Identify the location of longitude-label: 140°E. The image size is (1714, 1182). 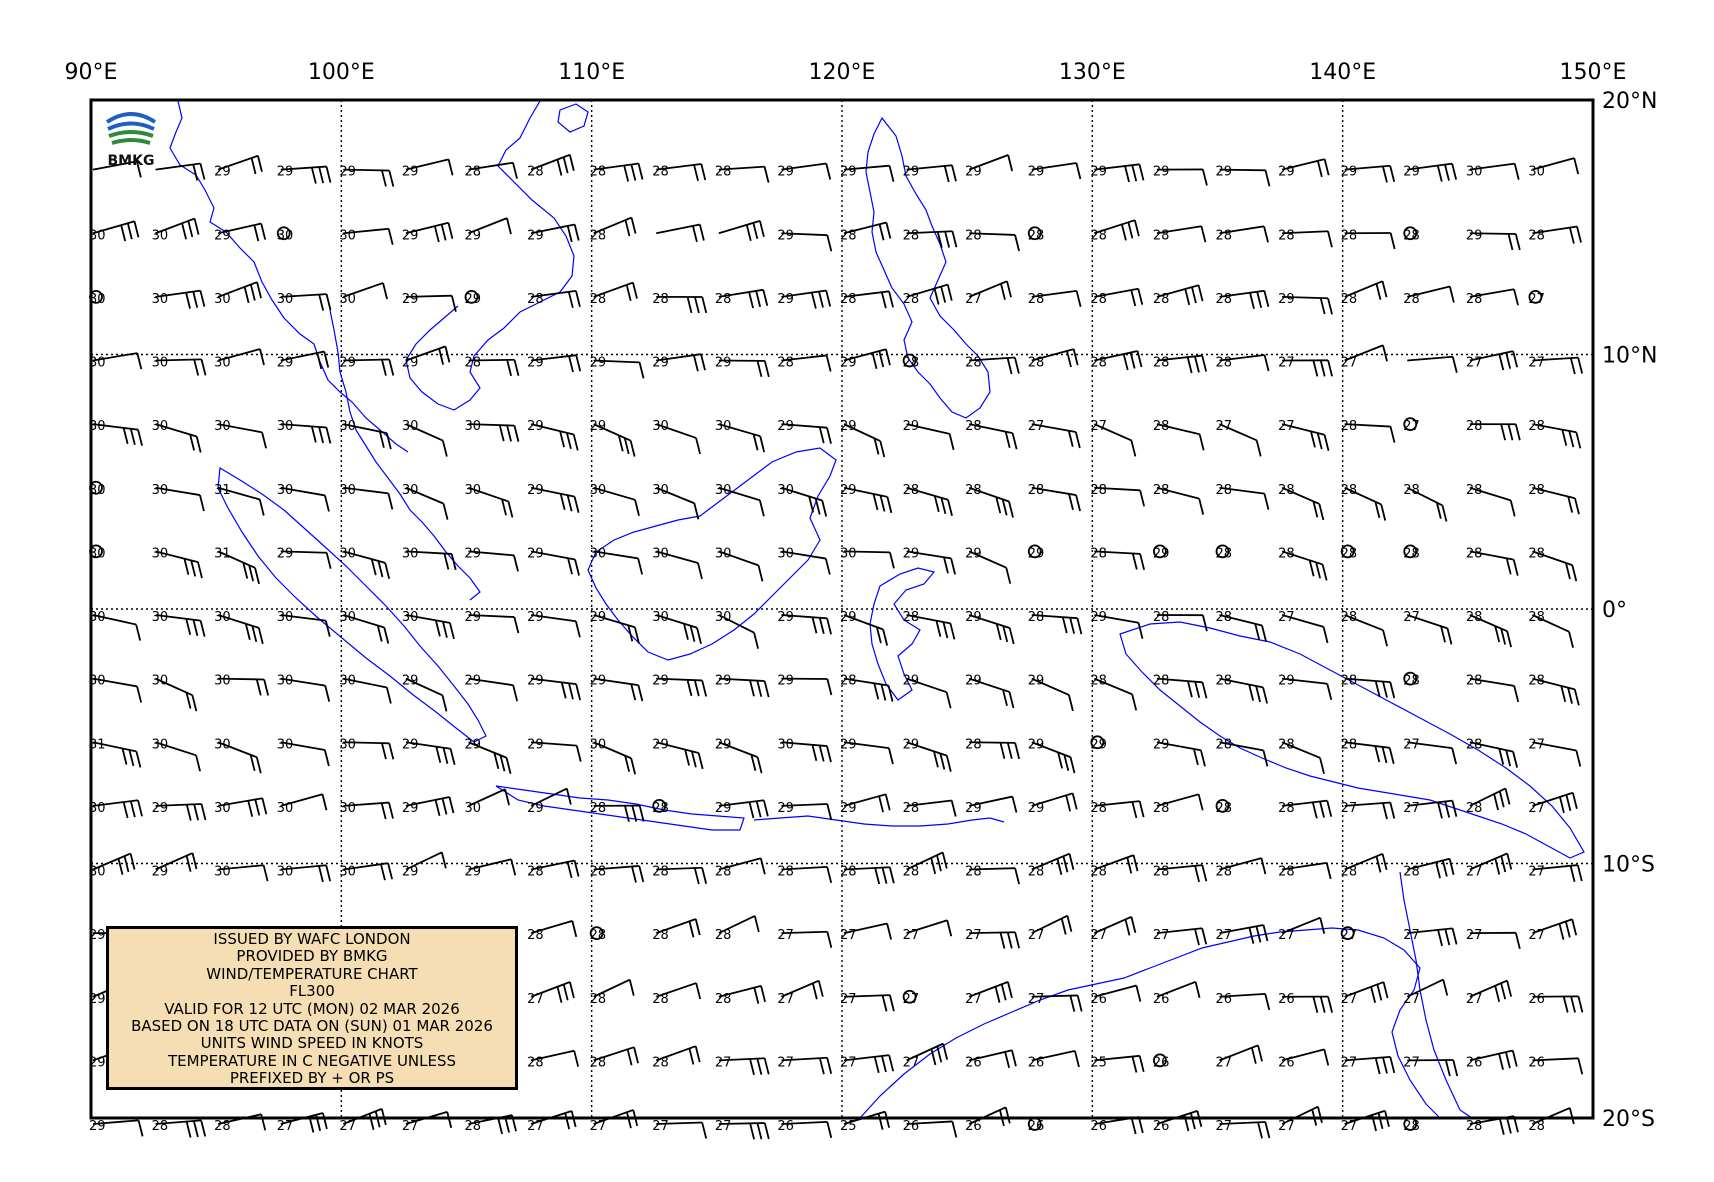
(1342, 72).